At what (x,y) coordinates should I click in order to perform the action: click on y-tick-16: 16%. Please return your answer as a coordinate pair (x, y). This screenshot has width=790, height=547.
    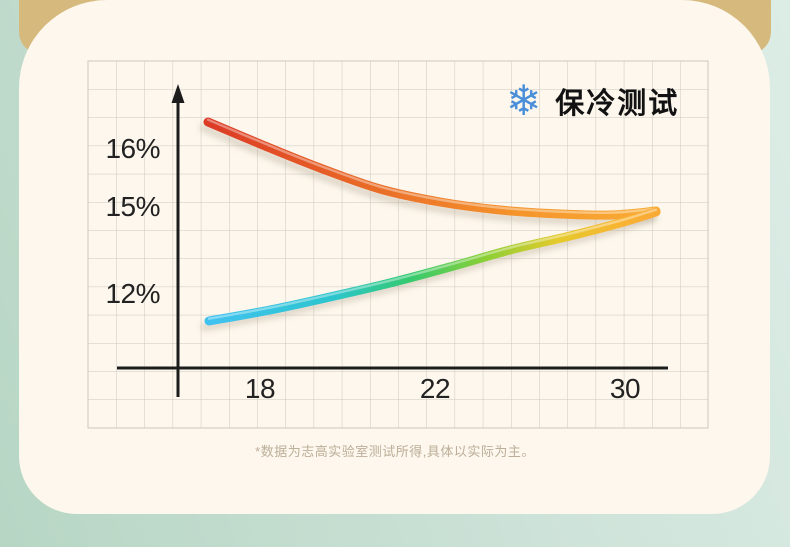
    Looking at the image, I should click on (132, 148).